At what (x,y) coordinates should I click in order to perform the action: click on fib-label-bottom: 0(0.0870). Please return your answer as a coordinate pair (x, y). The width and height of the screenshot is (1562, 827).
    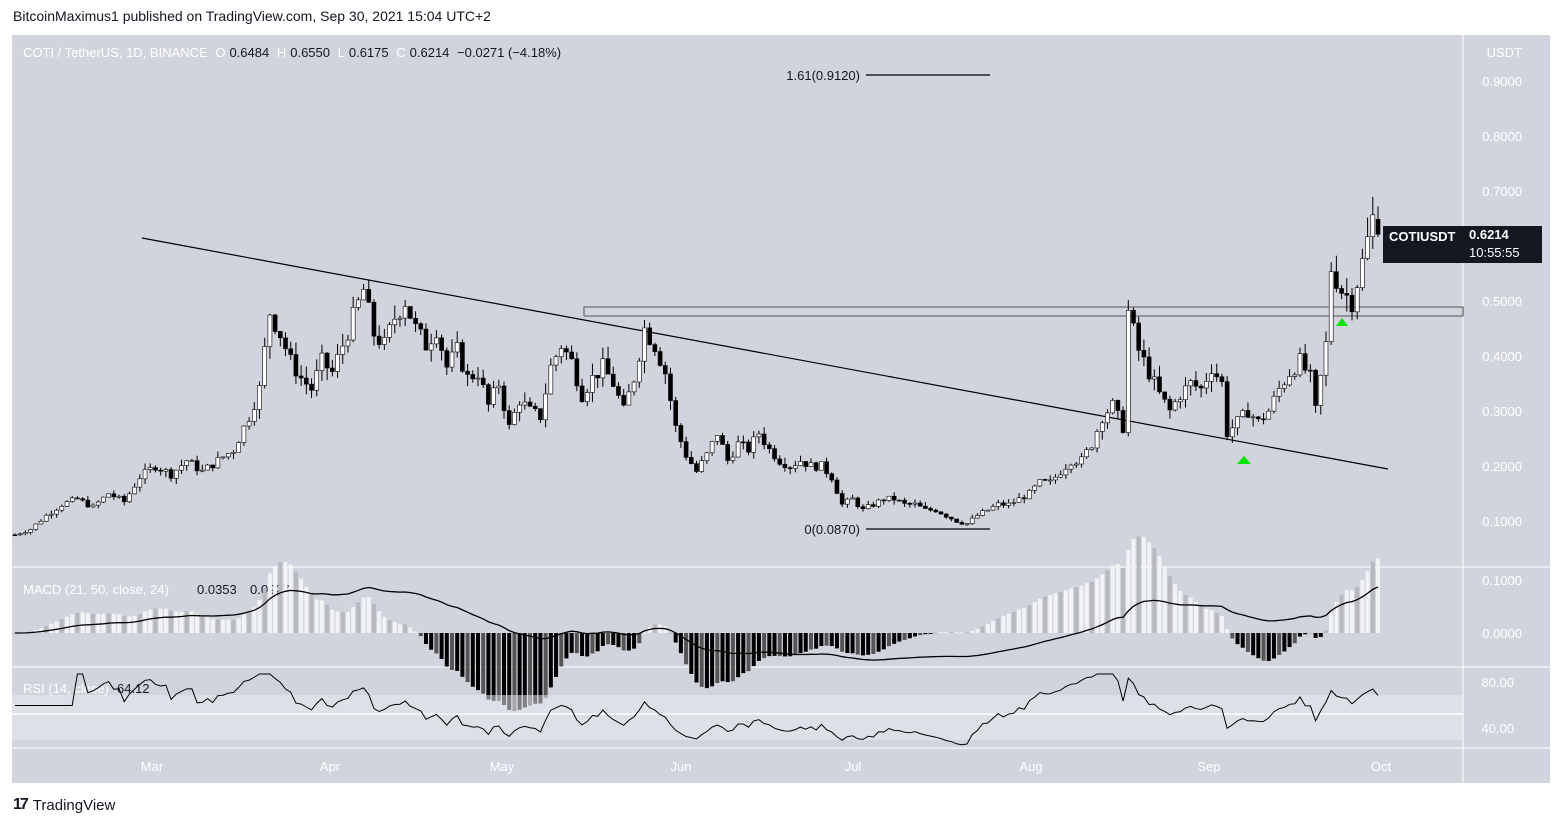
    Looking at the image, I should click on (832, 529).